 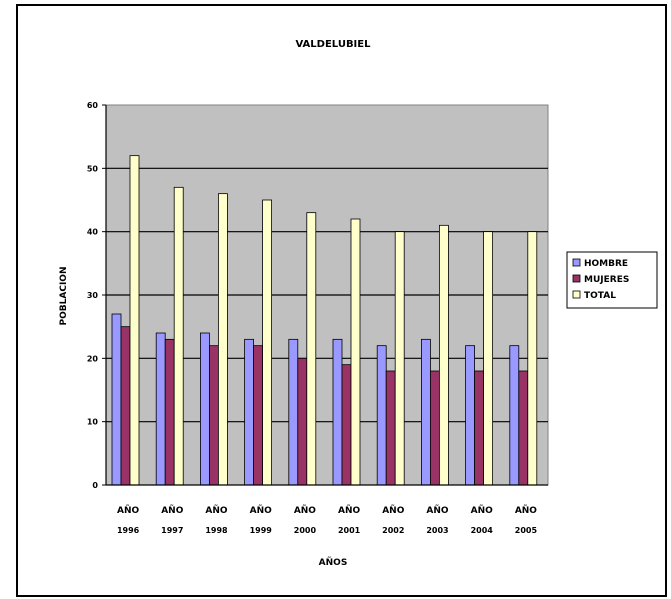 I want to click on y-tick-labels: 0 10 20 30 40 50 60, so click(x=96, y=295).